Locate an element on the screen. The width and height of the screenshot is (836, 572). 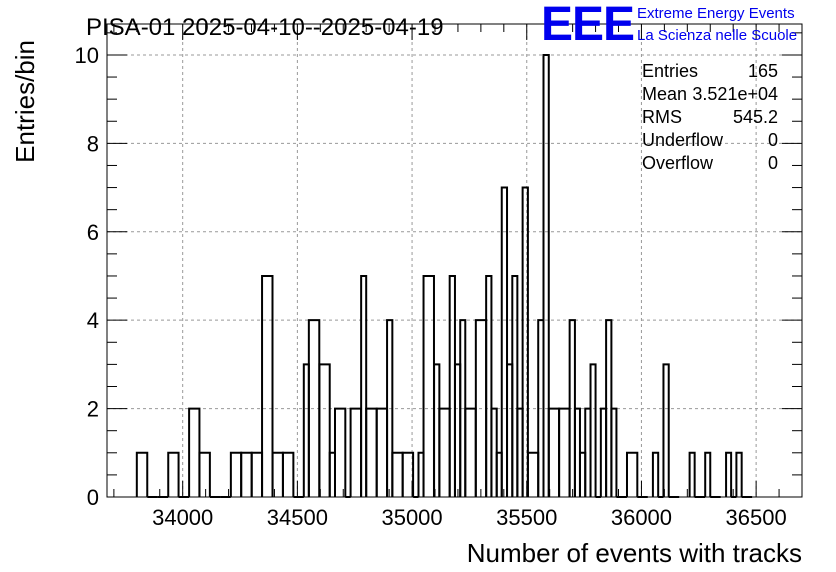
y-tick-label: 4 is located at coordinates (93, 320).